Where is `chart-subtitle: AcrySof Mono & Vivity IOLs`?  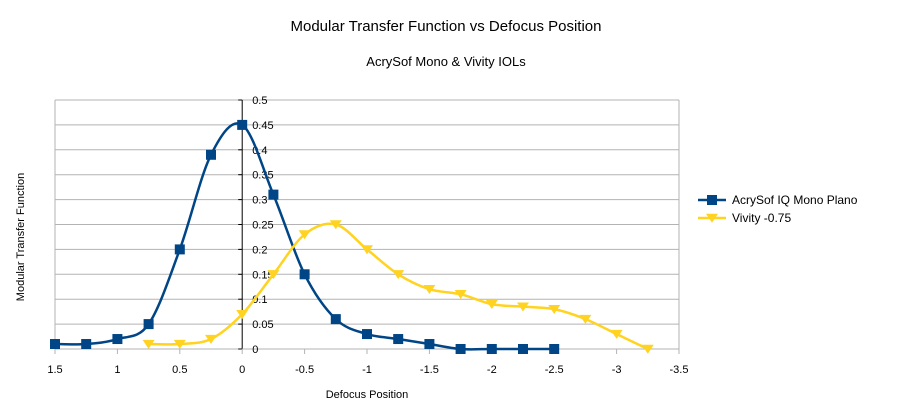
chart-subtitle: AcrySof Mono & Vivity IOLs is located at coordinates (446, 61).